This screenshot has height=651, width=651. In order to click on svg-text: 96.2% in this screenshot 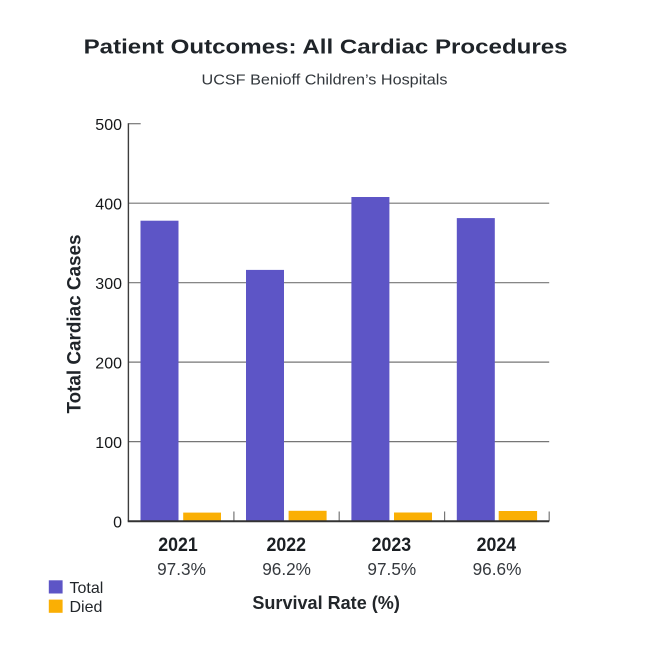, I will do `click(286, 569)`.